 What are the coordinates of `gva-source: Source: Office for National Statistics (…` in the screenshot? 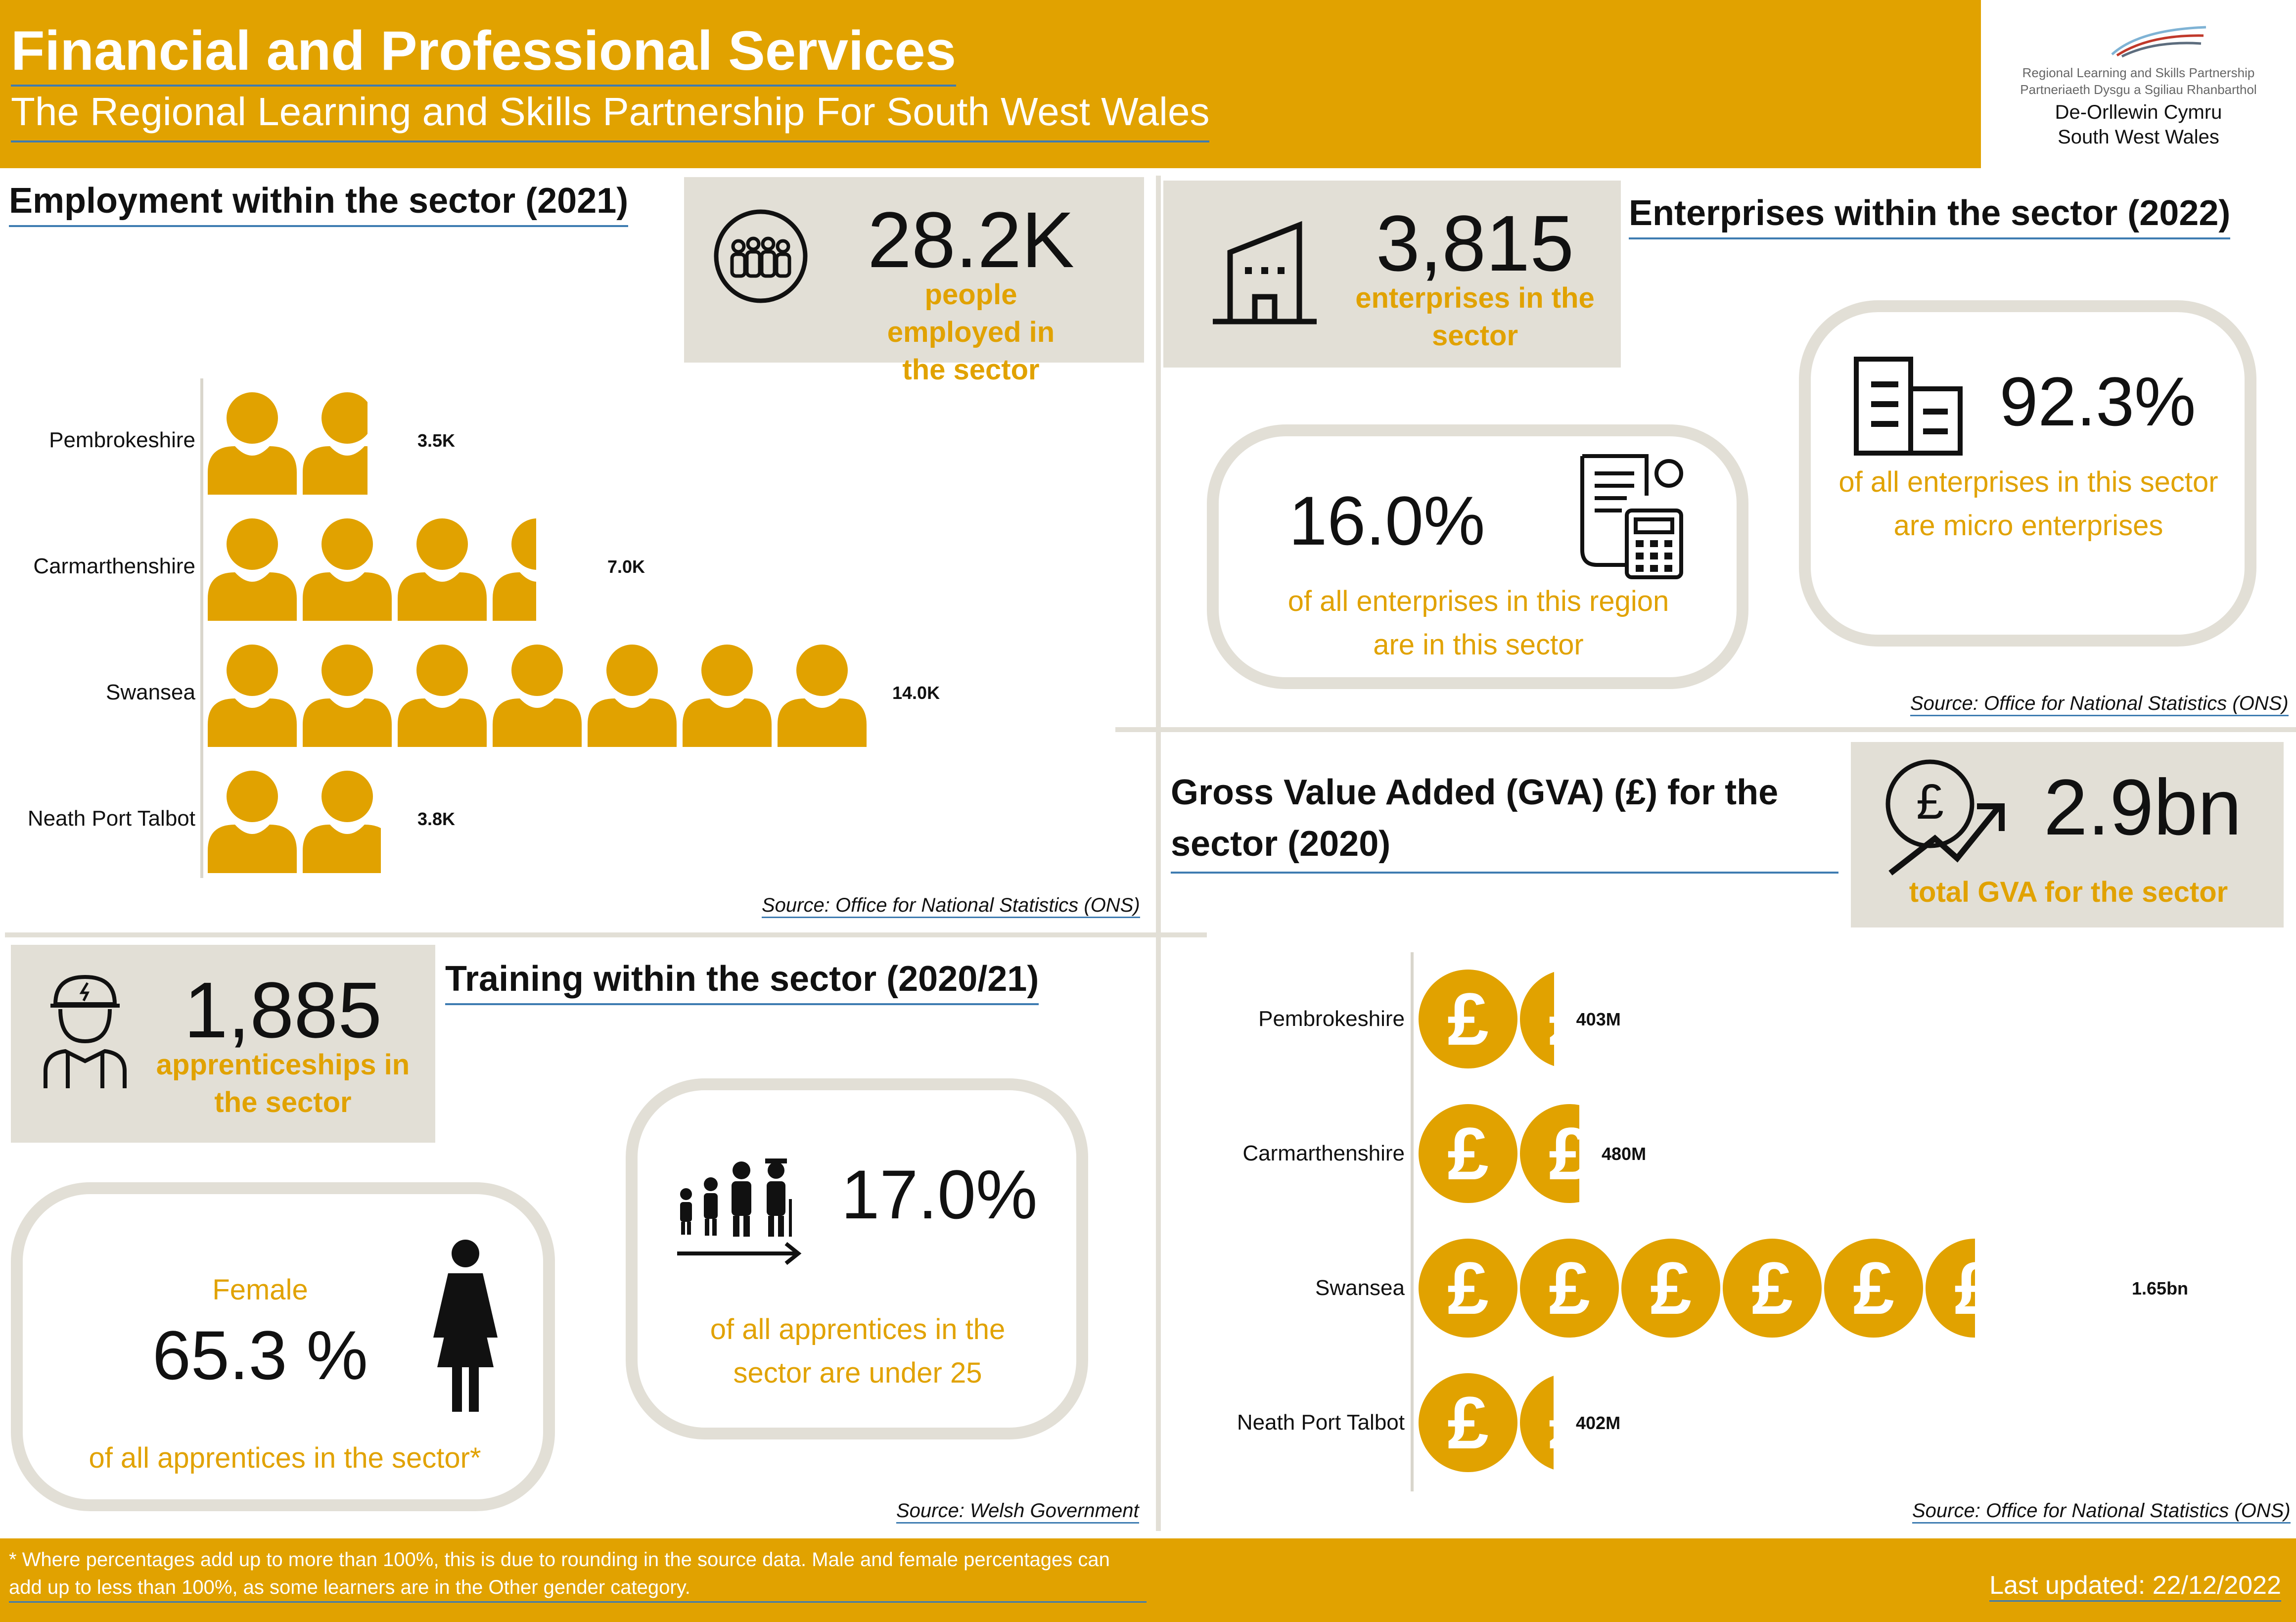 It's located at (2101, 1512).